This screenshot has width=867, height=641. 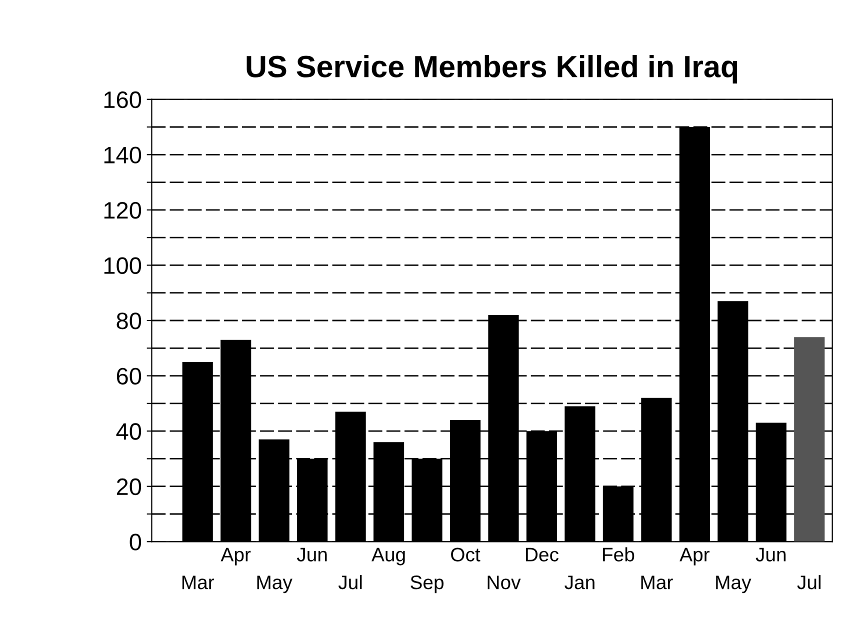 What do you see at coordinates (504, 583) in the screenshot?
I see `x-tick-label: Nov` at bounding box center [504, 583].